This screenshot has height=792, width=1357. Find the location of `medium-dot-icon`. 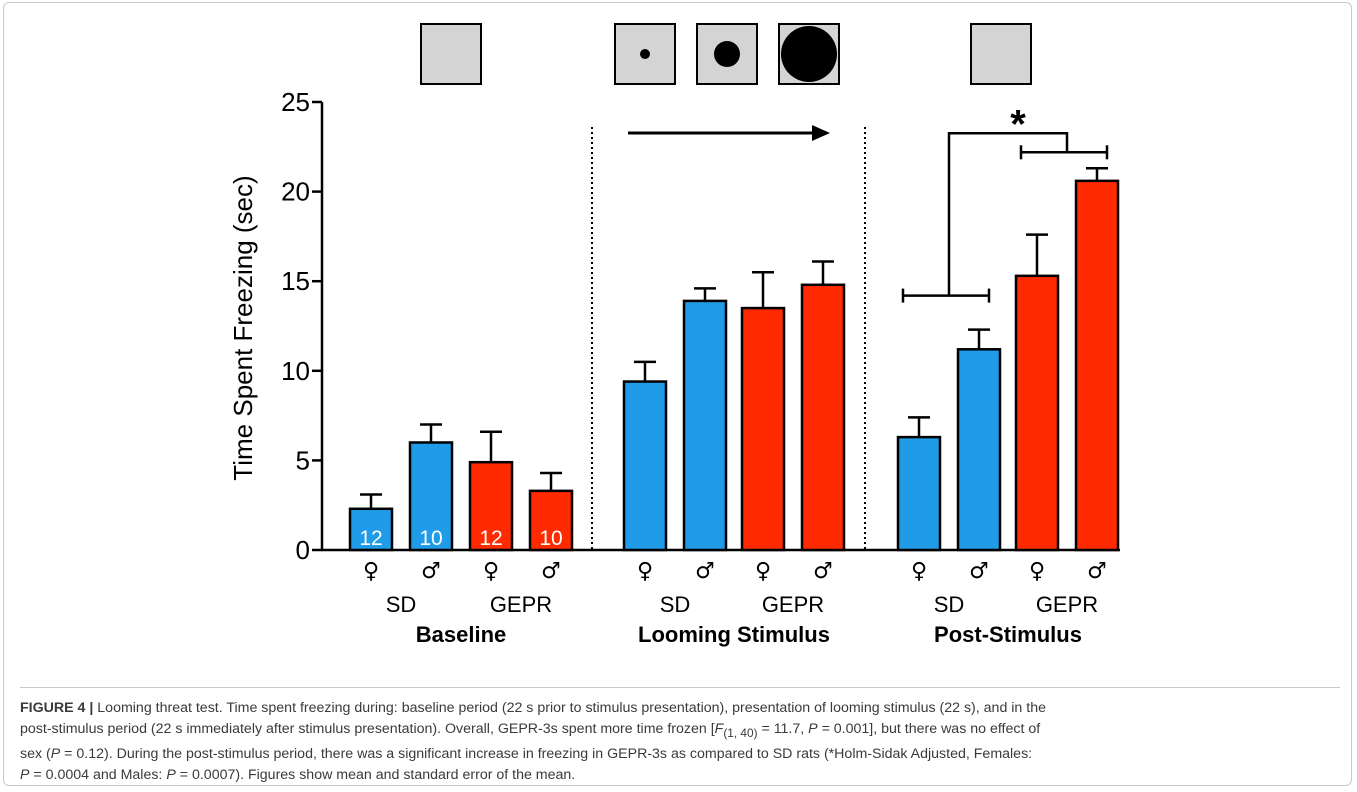

medium-dot-icon is located at coordinates (727, 54).